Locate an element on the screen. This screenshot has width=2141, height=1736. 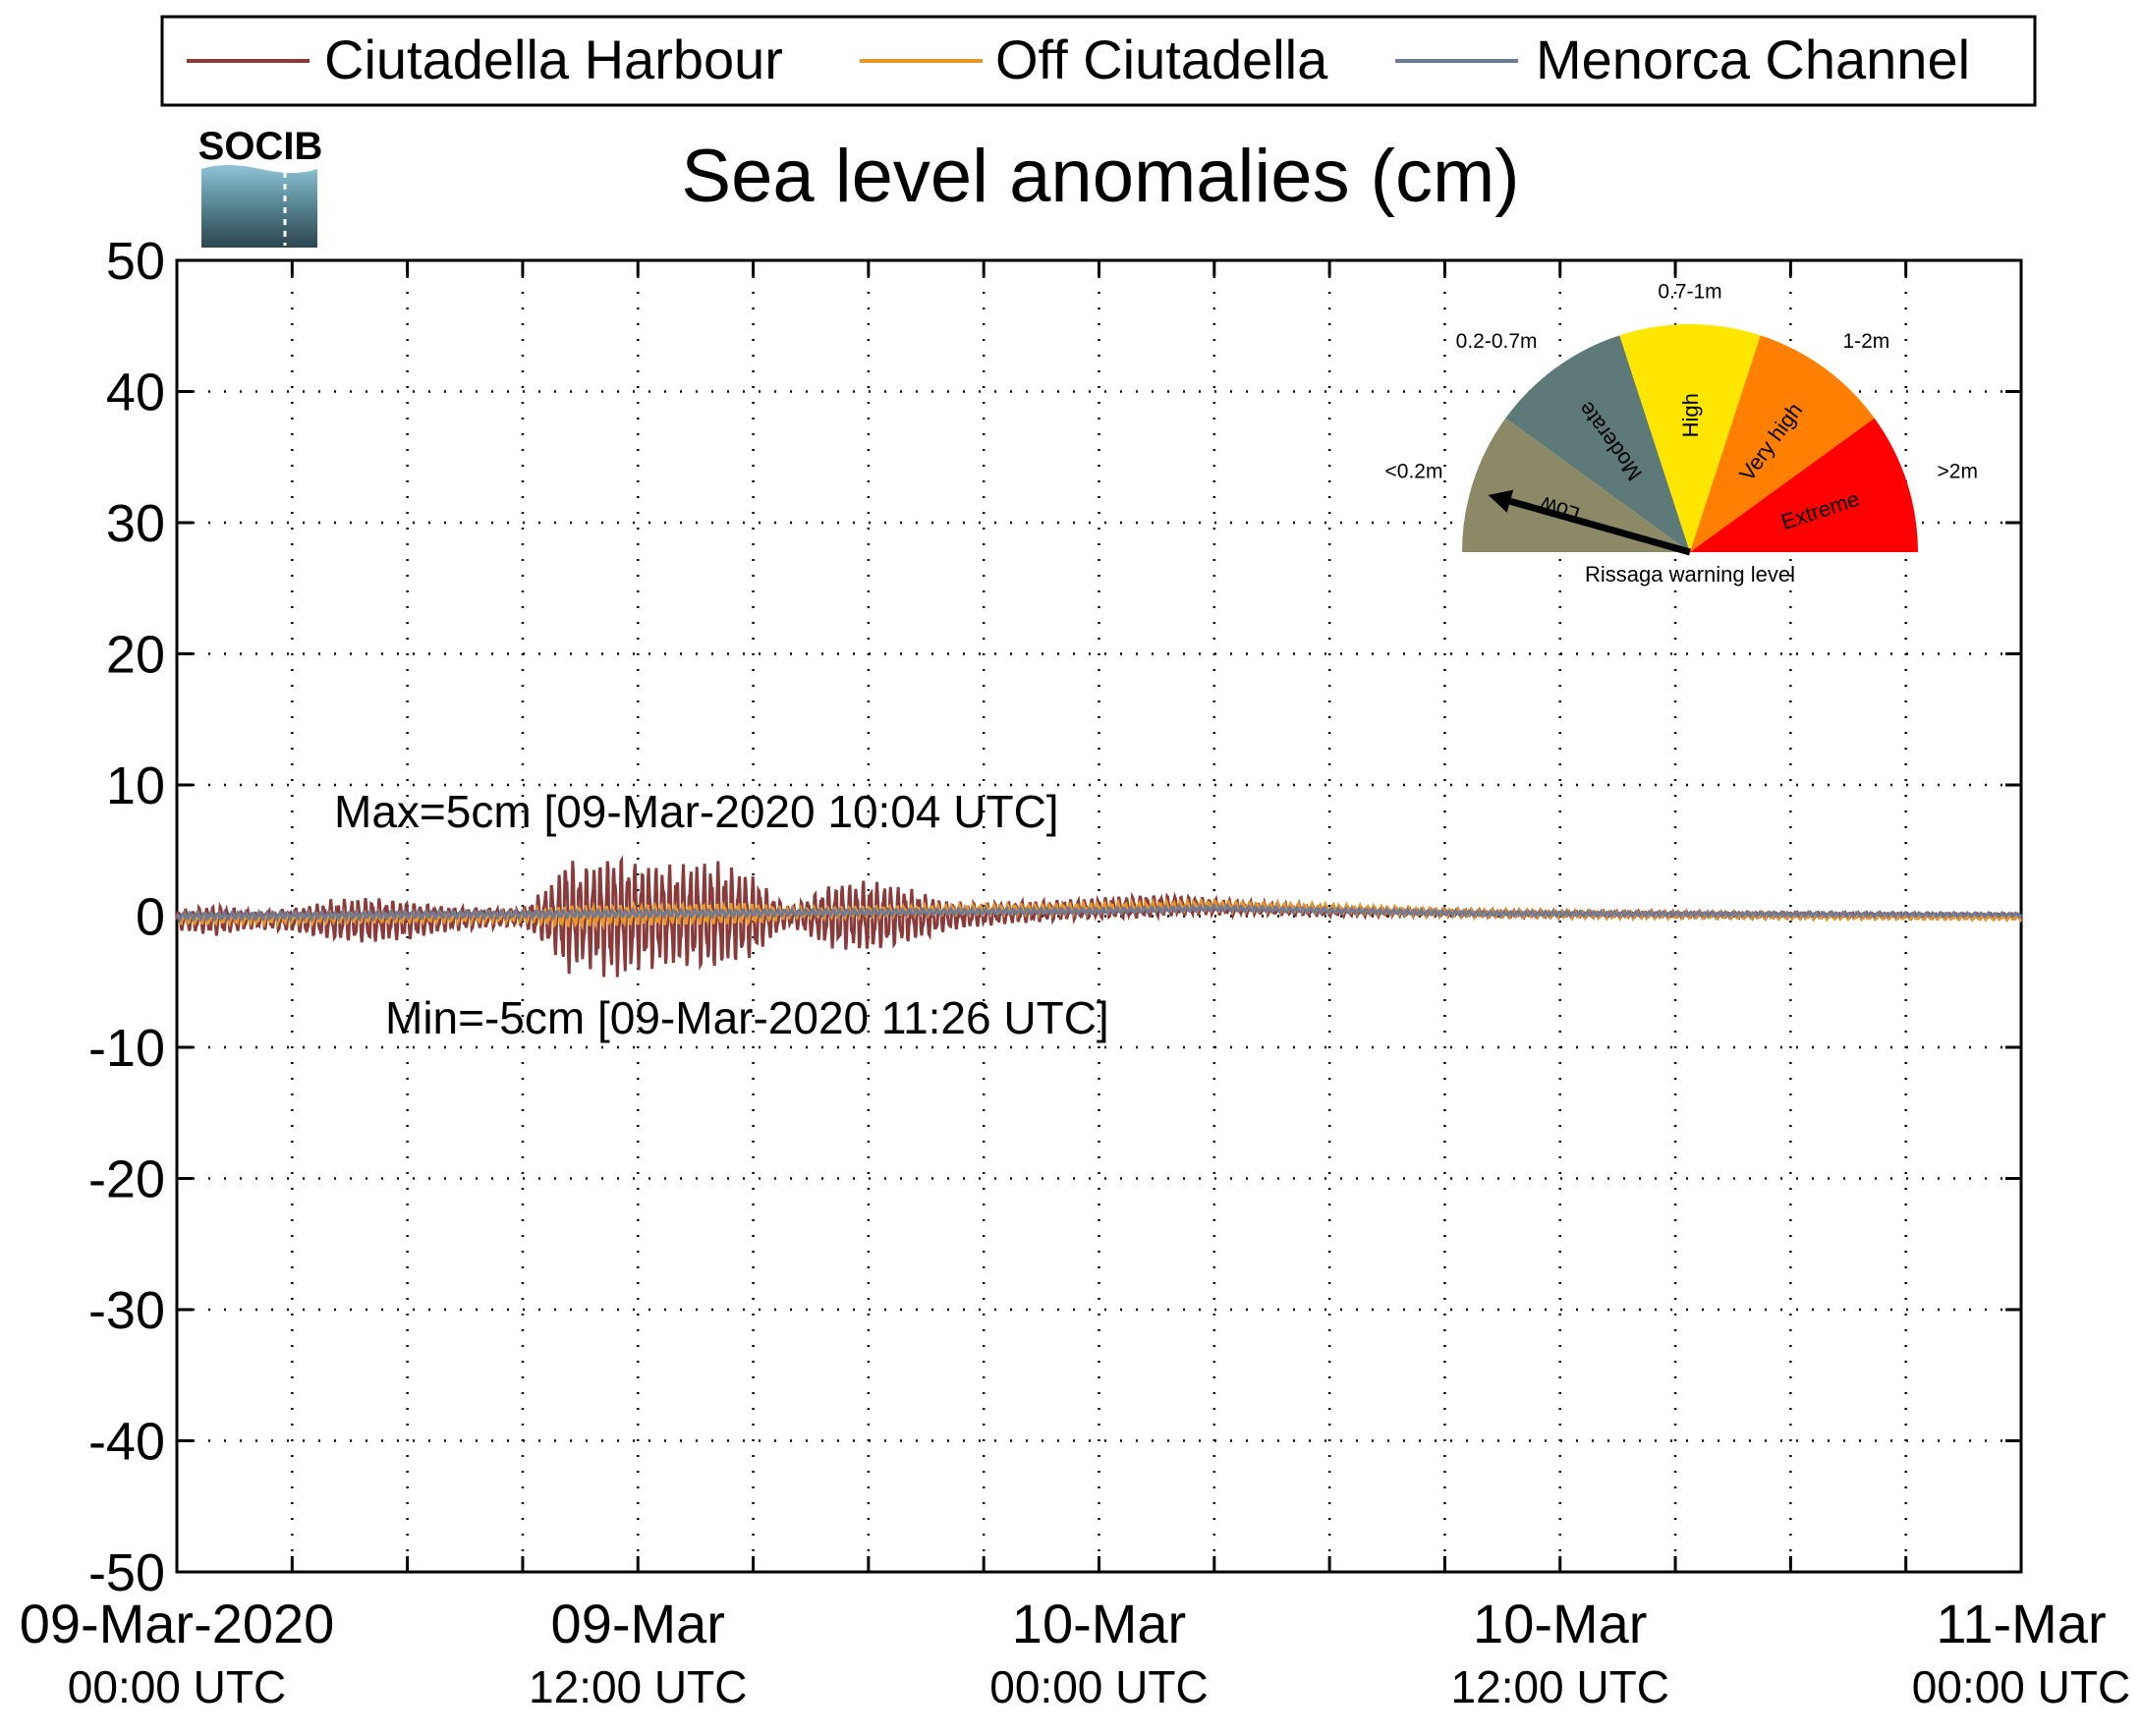
max-annotation: Max=5cm [09-Mar-2020 10:04 UTC] is located at coordinates (696, 811).